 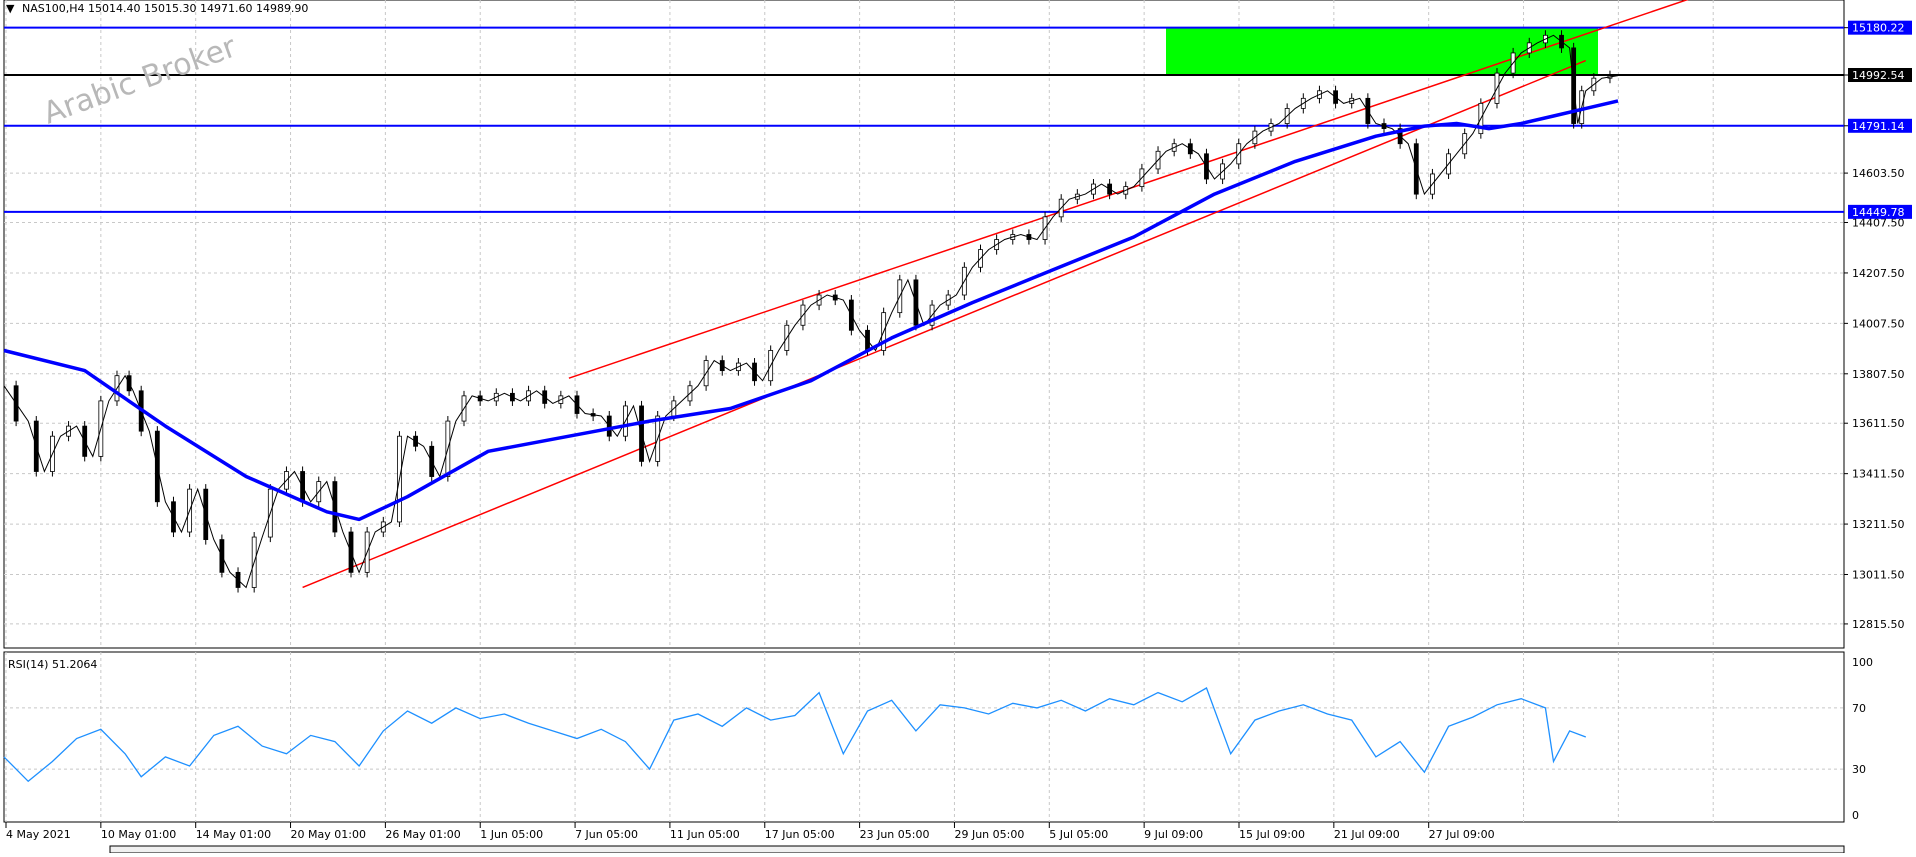 I want to click on time-tick-label-6: 7 Jun 05:00, so click(x=606, y=834).